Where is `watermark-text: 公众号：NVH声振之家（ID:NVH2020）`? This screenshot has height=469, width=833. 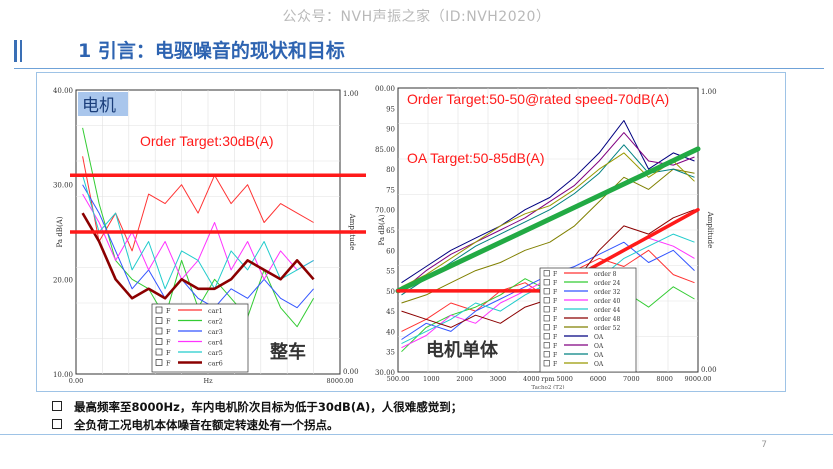 watermark-text: 公众号：NVH声振之家（ID:NVH2020） is located at coordinates (416, 17).